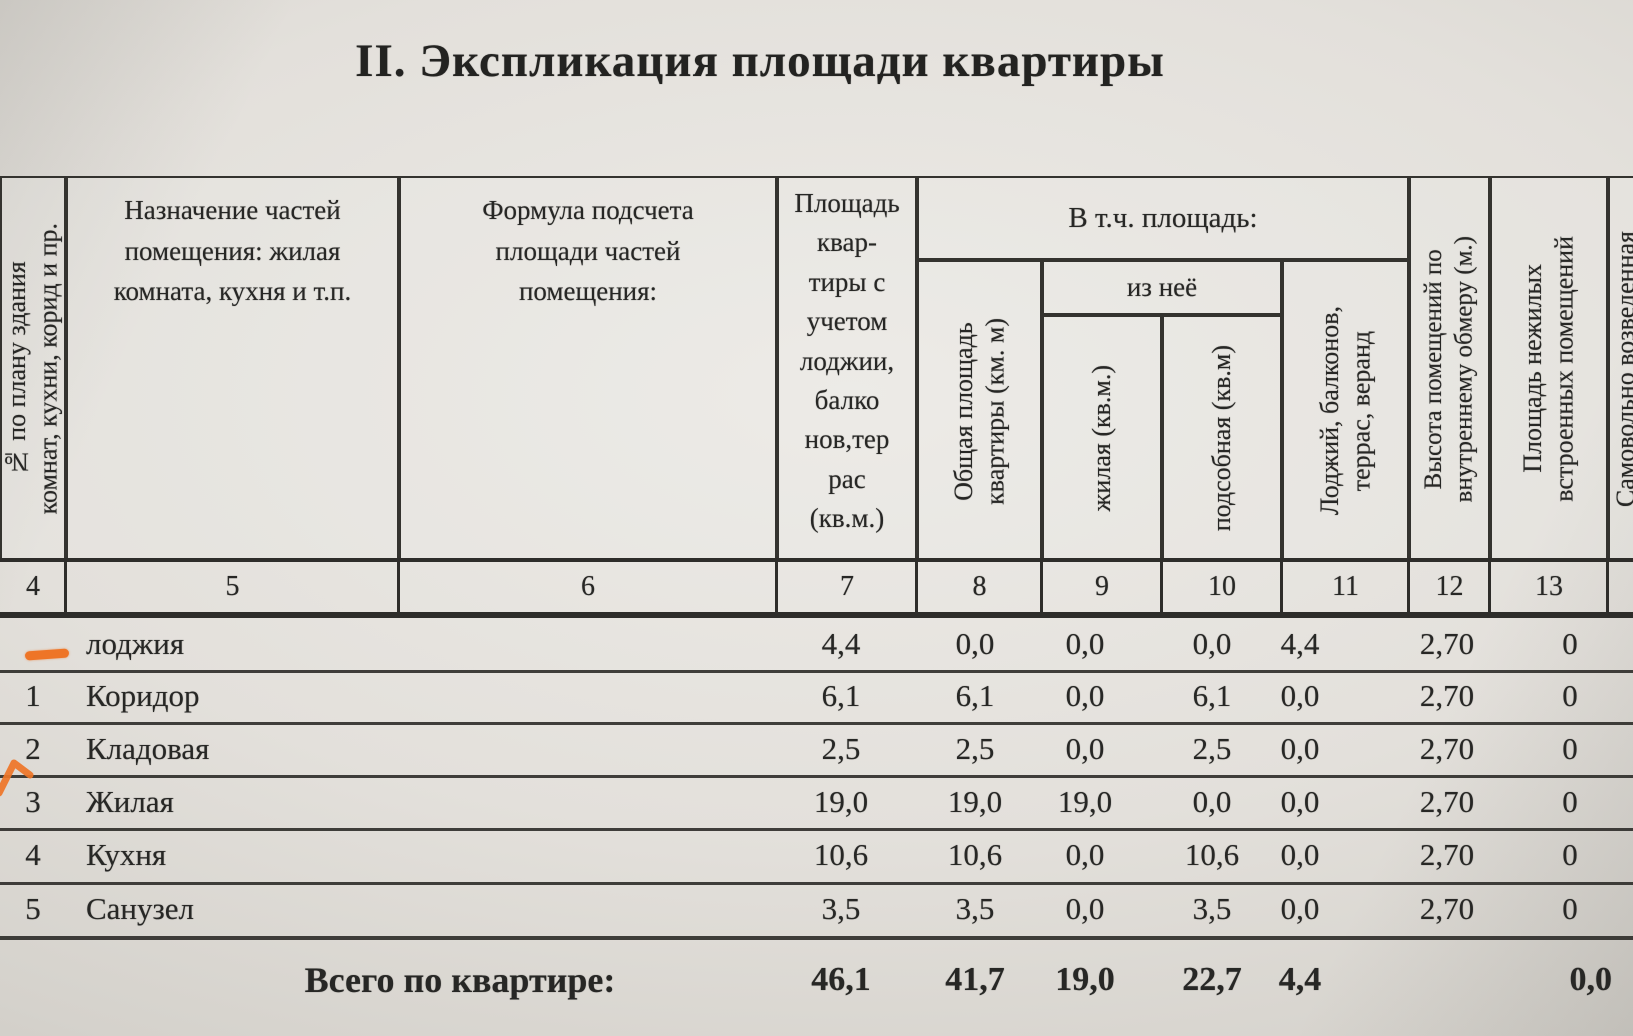  What do you see at coordinates (1085, 979) in the screenshot?
I see `total-area-living: 19,0` at bounding box center [1085, 979].